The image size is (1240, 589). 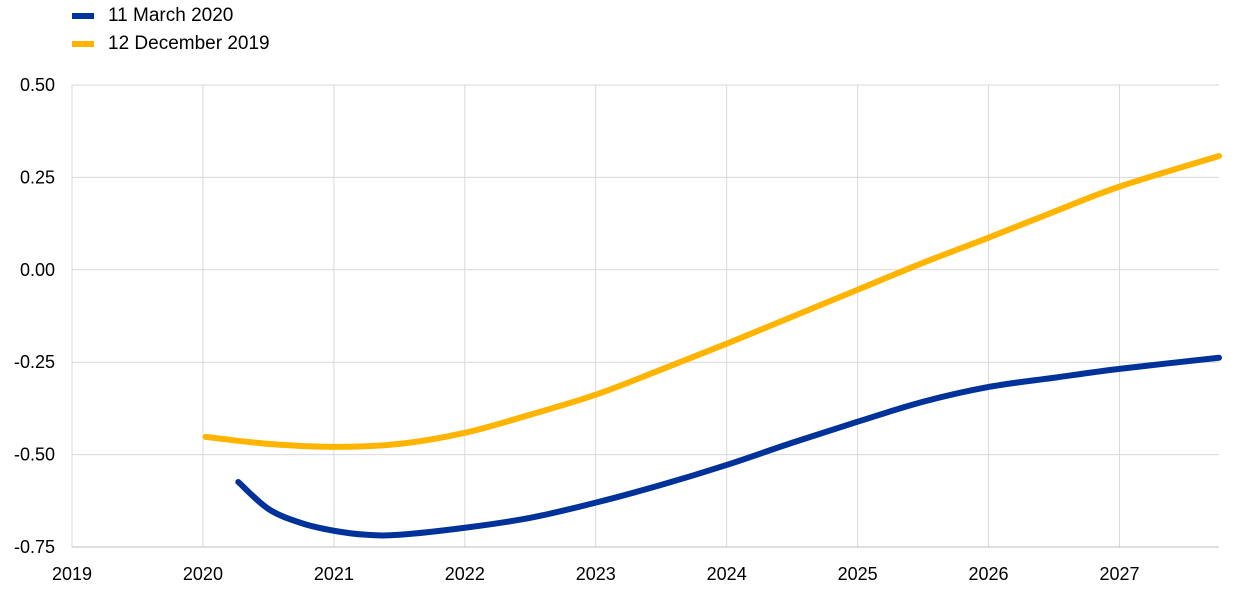 I want to click on x-tick-label: 2021, so click(x=334, y=574).